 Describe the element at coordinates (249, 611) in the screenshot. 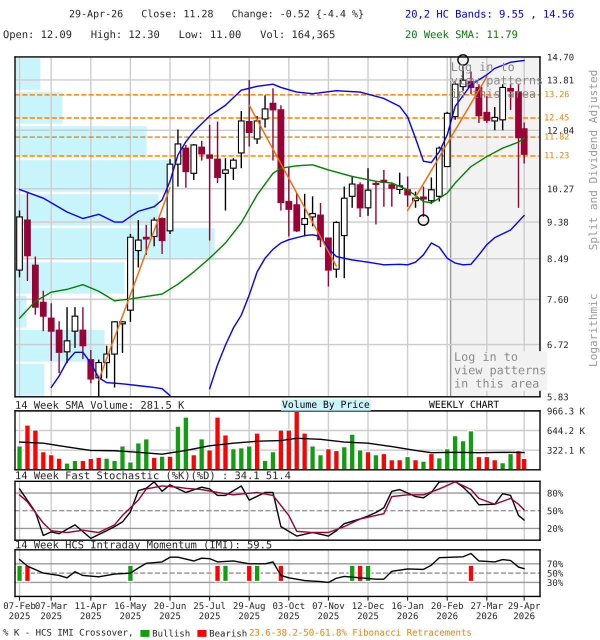

I see `x-tick-label: 29-Aug 2025` at that location.